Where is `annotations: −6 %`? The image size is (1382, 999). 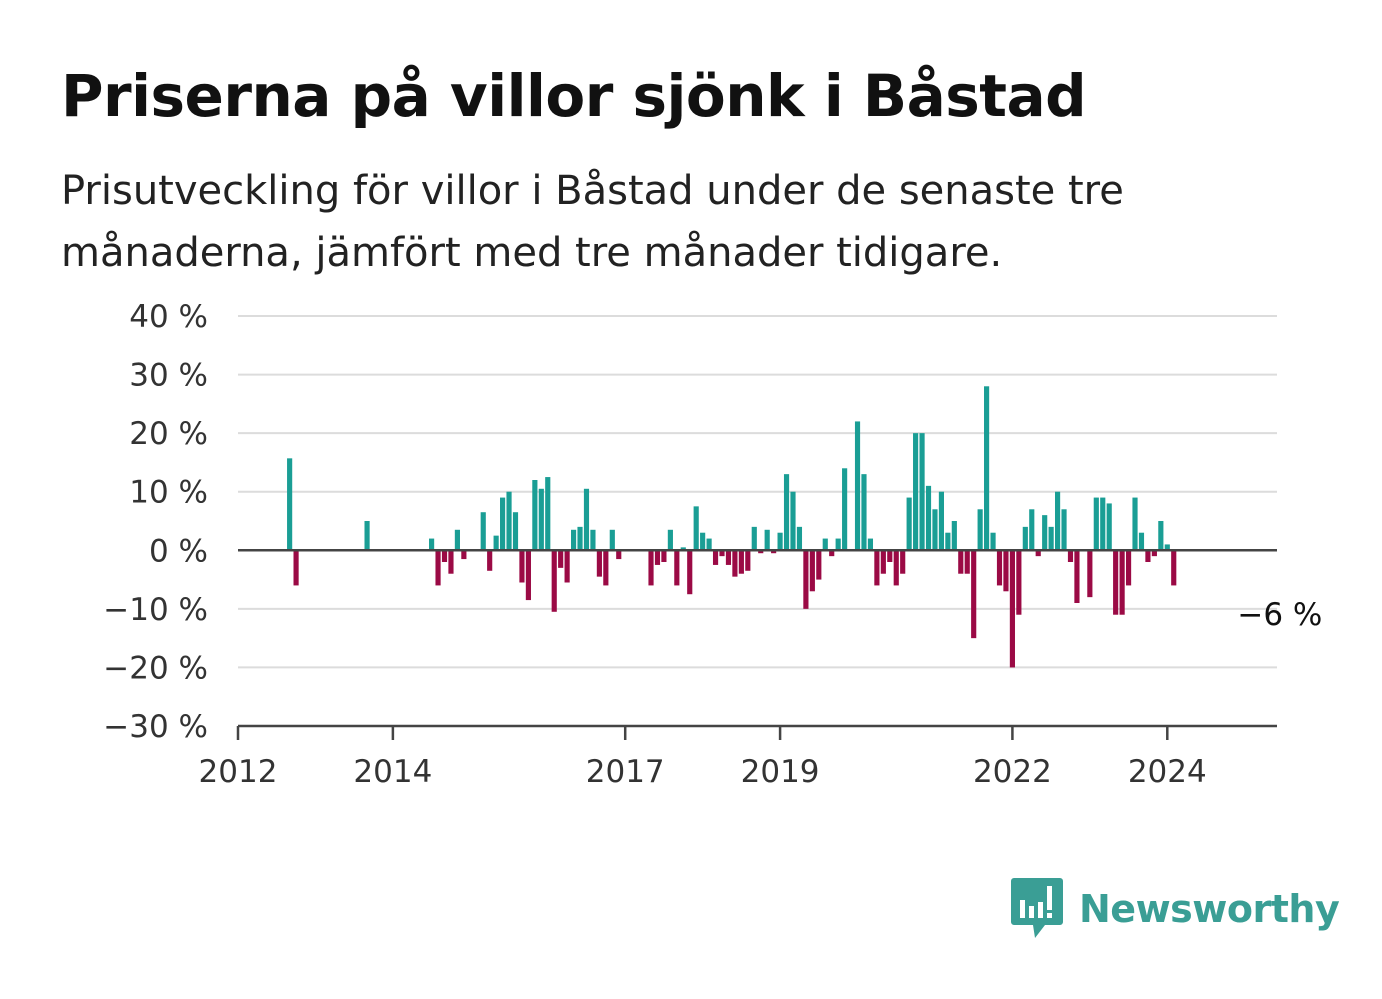 annotations: −6 % is located at coordinates (1279, 615).